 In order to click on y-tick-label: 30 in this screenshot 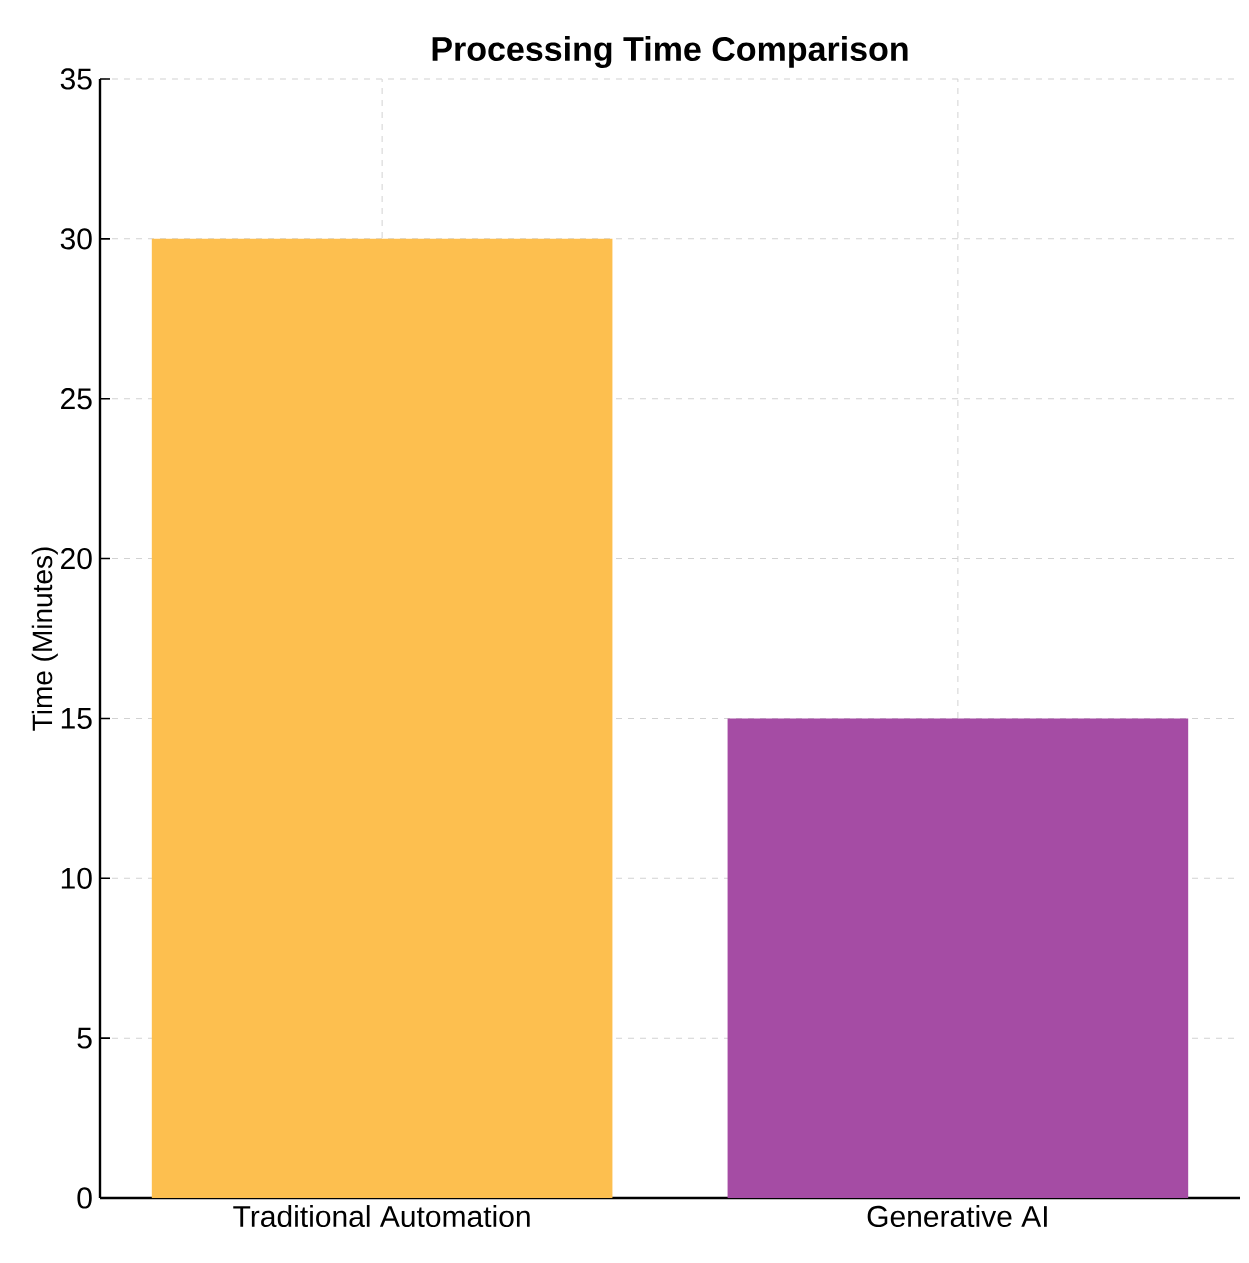, I will do `click(76, 239)`.